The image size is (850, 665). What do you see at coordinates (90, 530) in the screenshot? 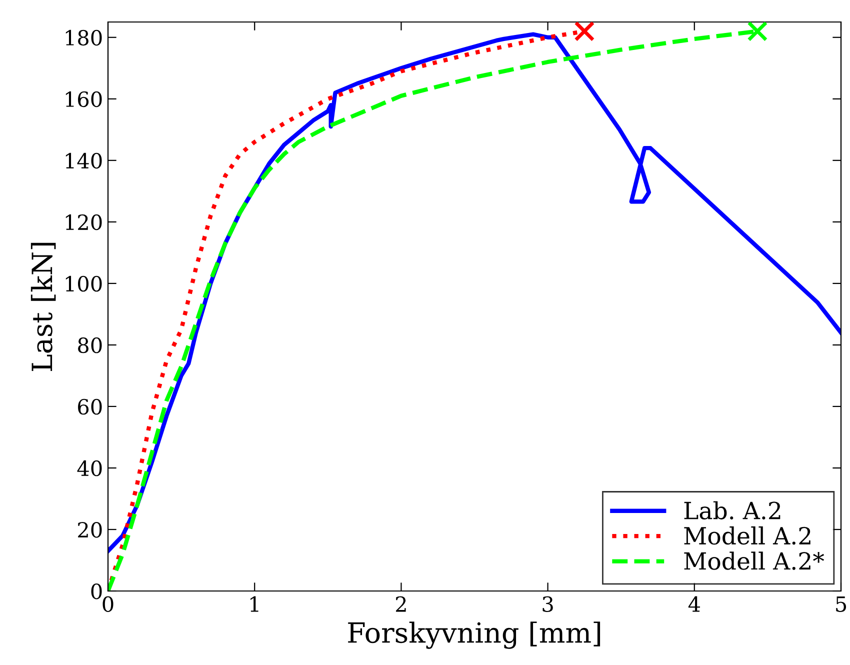
I see `y-tick-label: 20` at bounding box center [90, 530].